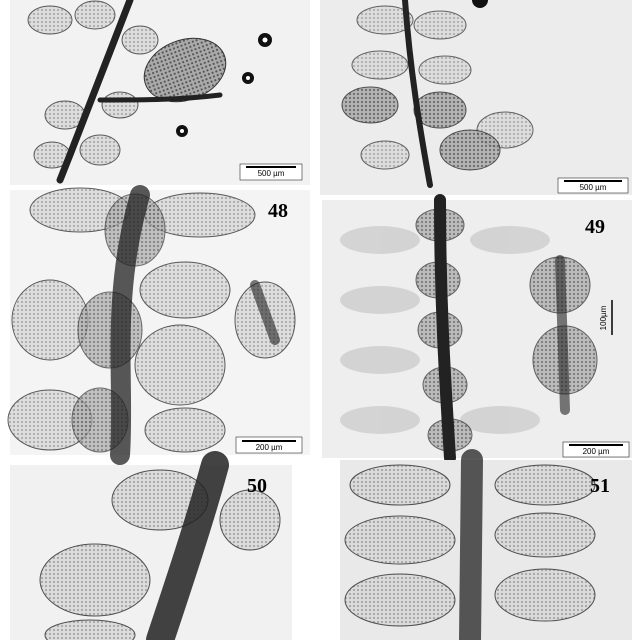  What do you see at coordinates (595, 227) in the screenshot?
I see `panel-label: 49` at bounding box center [595, 227].